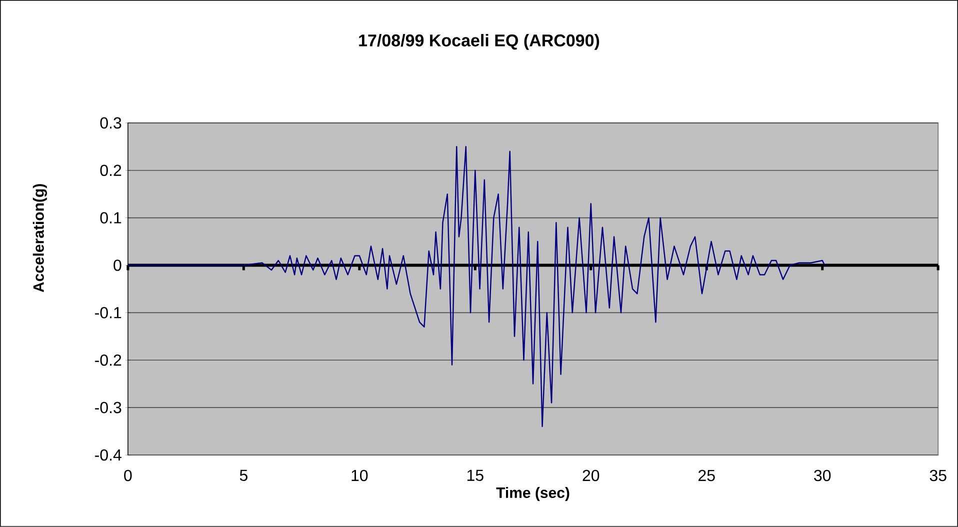  What do you see at coordinates (938, 476) in the screenshot?
I see `x-tick-label: 35` at bounding box center [938, 476].